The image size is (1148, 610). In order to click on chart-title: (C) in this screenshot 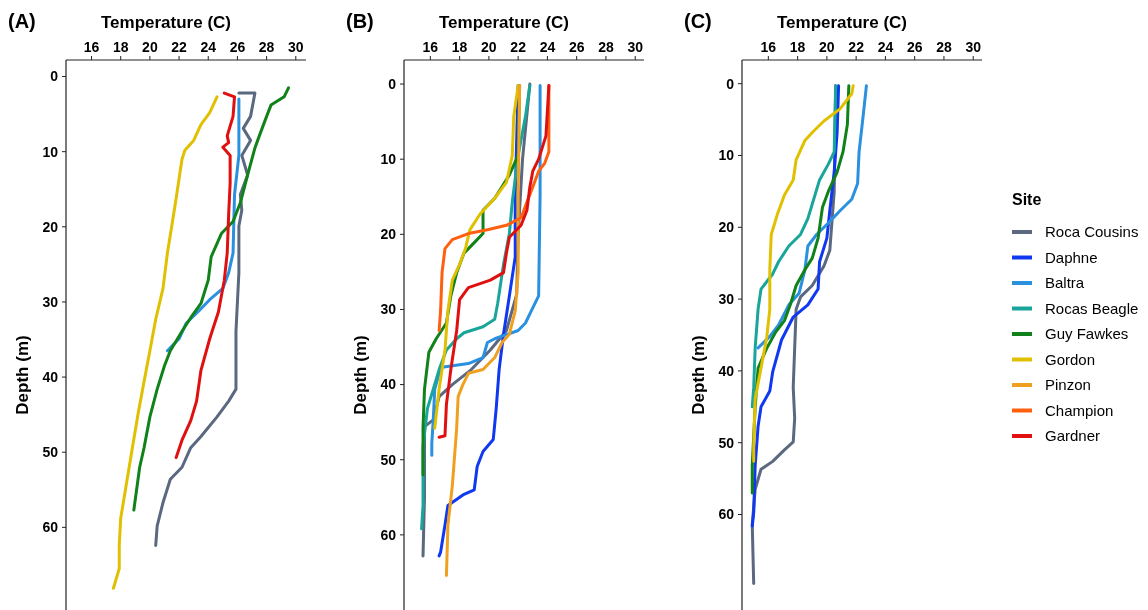, I will do `click(698, 21)`.